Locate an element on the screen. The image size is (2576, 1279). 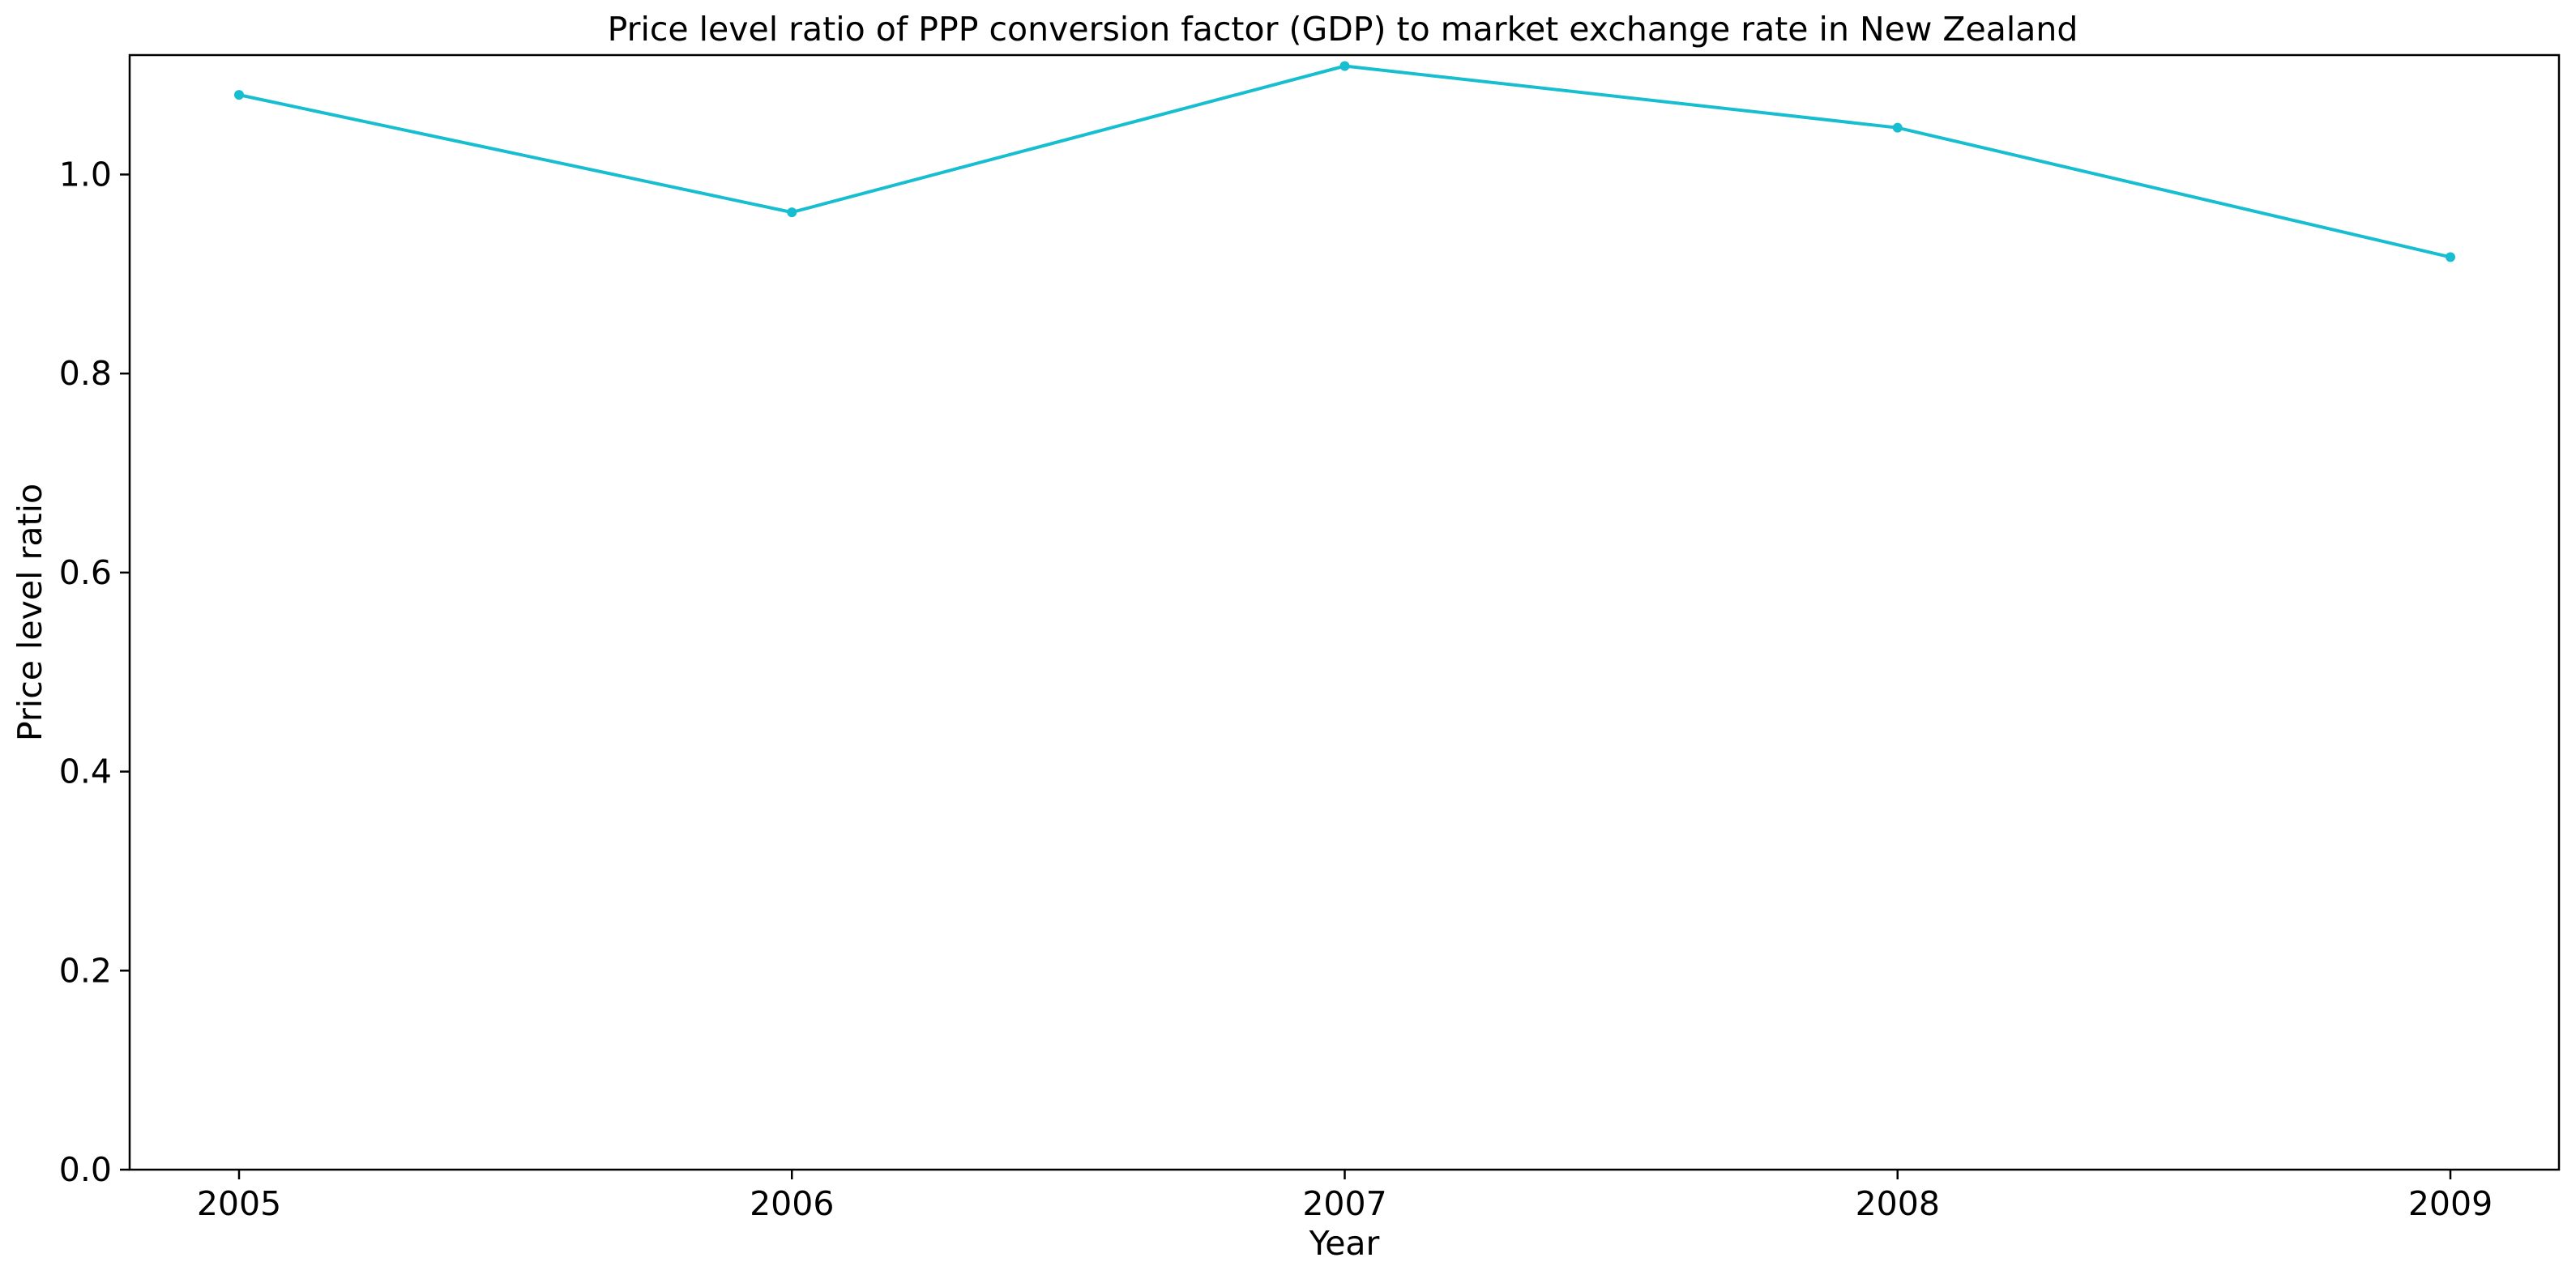
x-tick-label: 2006 is located at coordinates (792, 1203).